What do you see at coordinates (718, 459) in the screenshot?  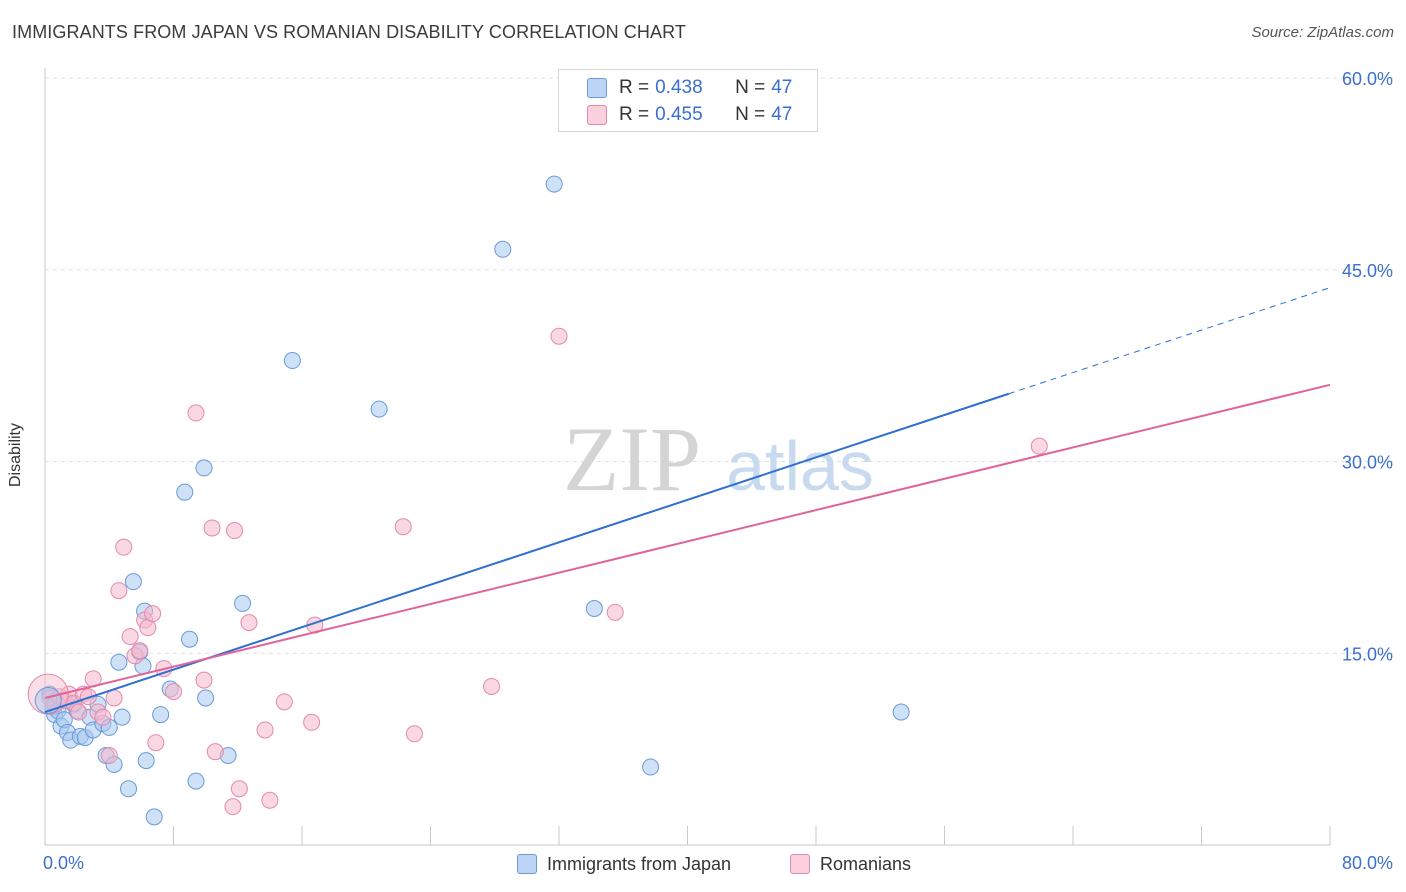 I see `watermark: ZIP atlas` at bounding box center [718, 459].